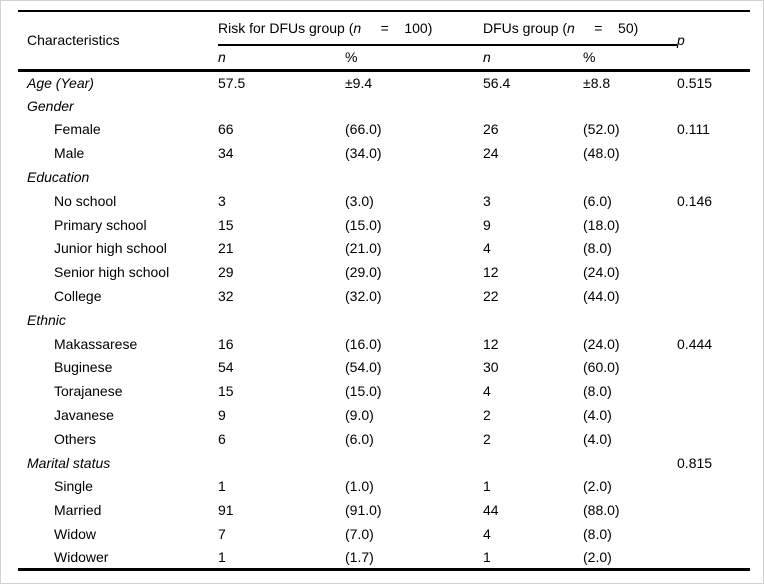 This screenshot has width=764, height=584. What do you see at coordinates (226, 296) in the screenshot?
I see `cell-n-group1: 32` at bounding box center [226, 296].